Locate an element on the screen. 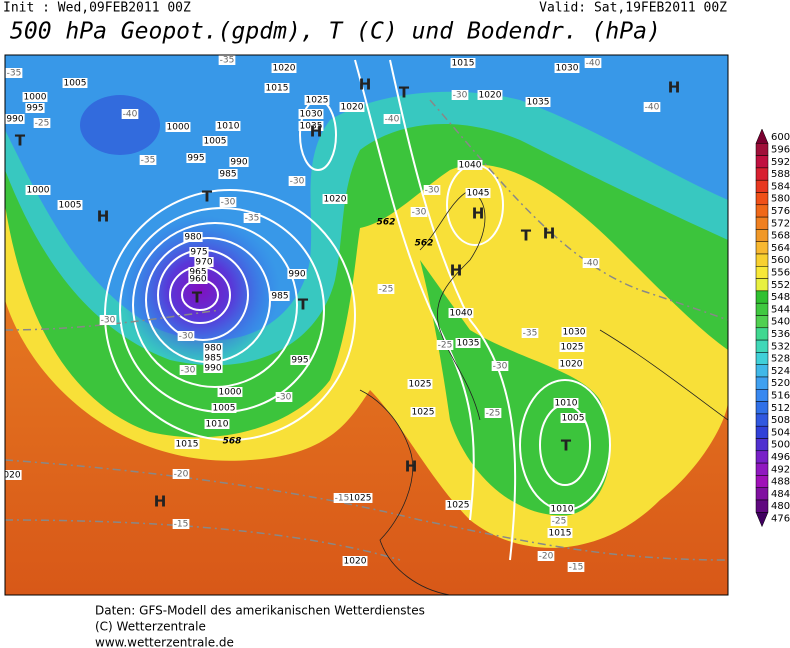 This screenshot has width=790, height=648. isobar-label: 990 is located at coordinates (14, 120).